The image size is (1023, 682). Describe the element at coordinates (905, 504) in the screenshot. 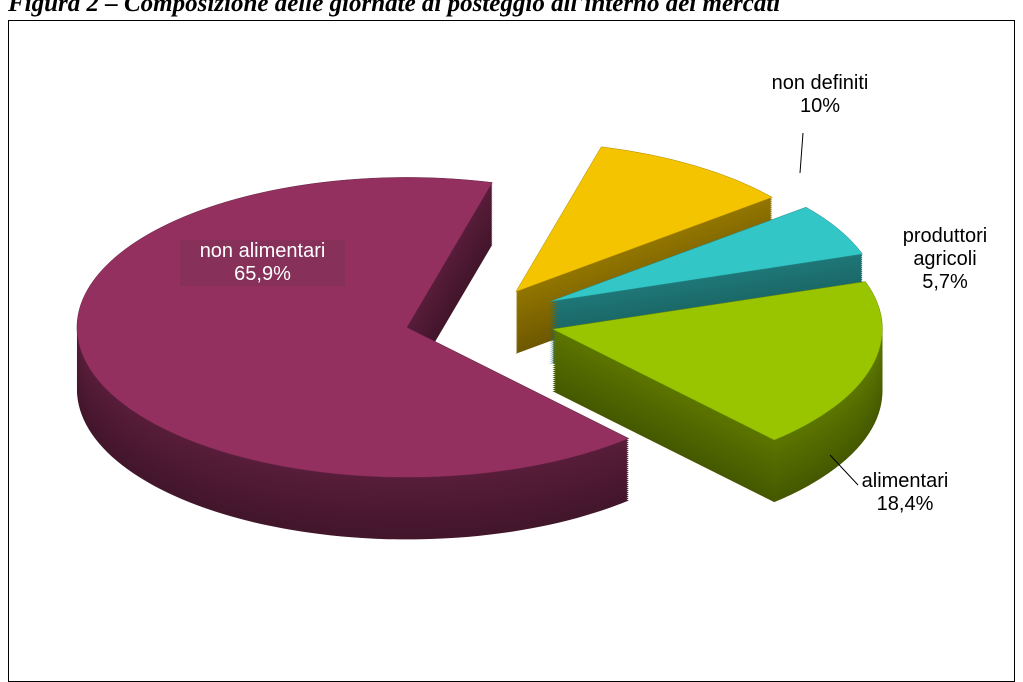

I see `value-label: 18,4%` at that location.